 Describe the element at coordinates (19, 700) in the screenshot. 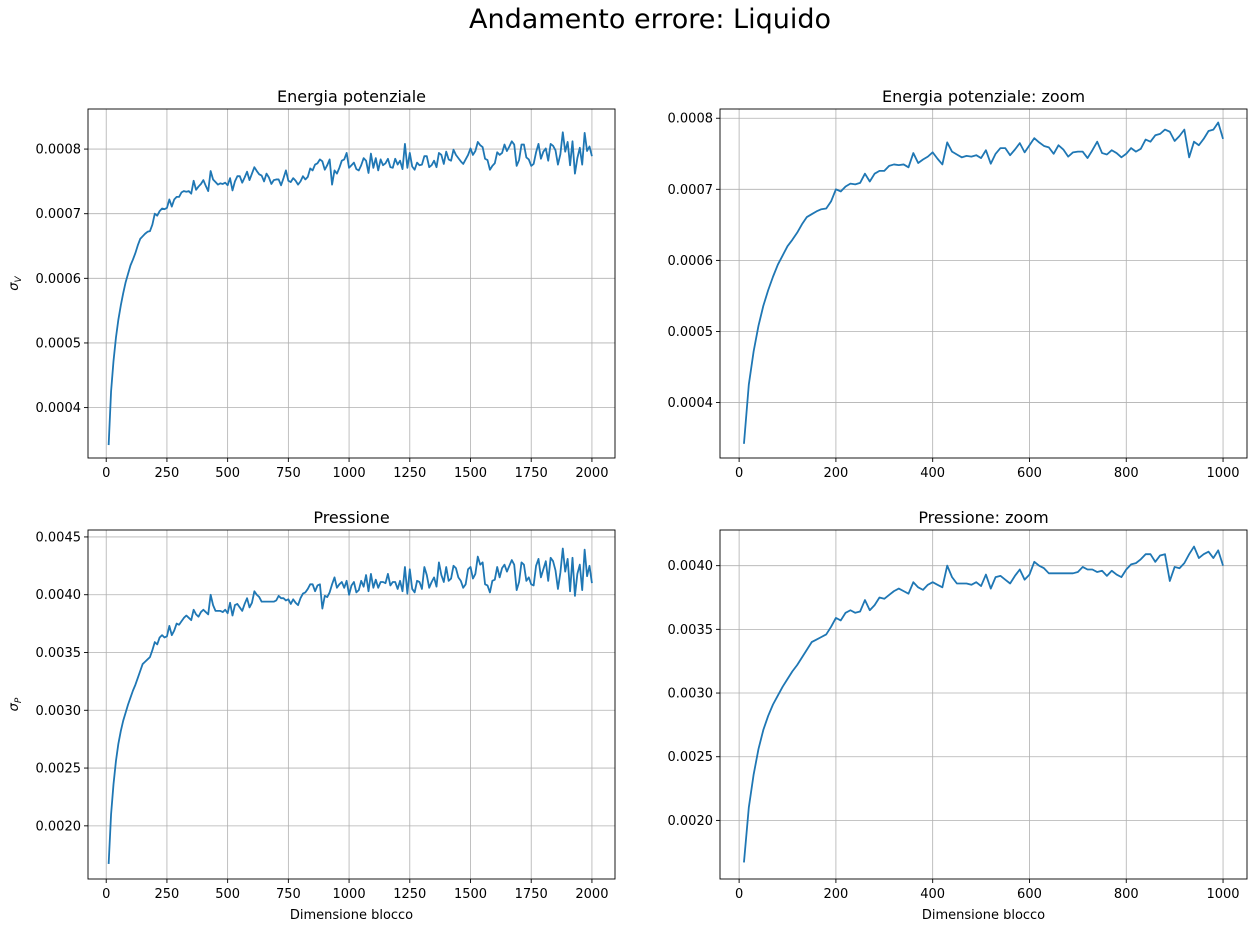

I see `y-axis-label-subscript: P` at that location.